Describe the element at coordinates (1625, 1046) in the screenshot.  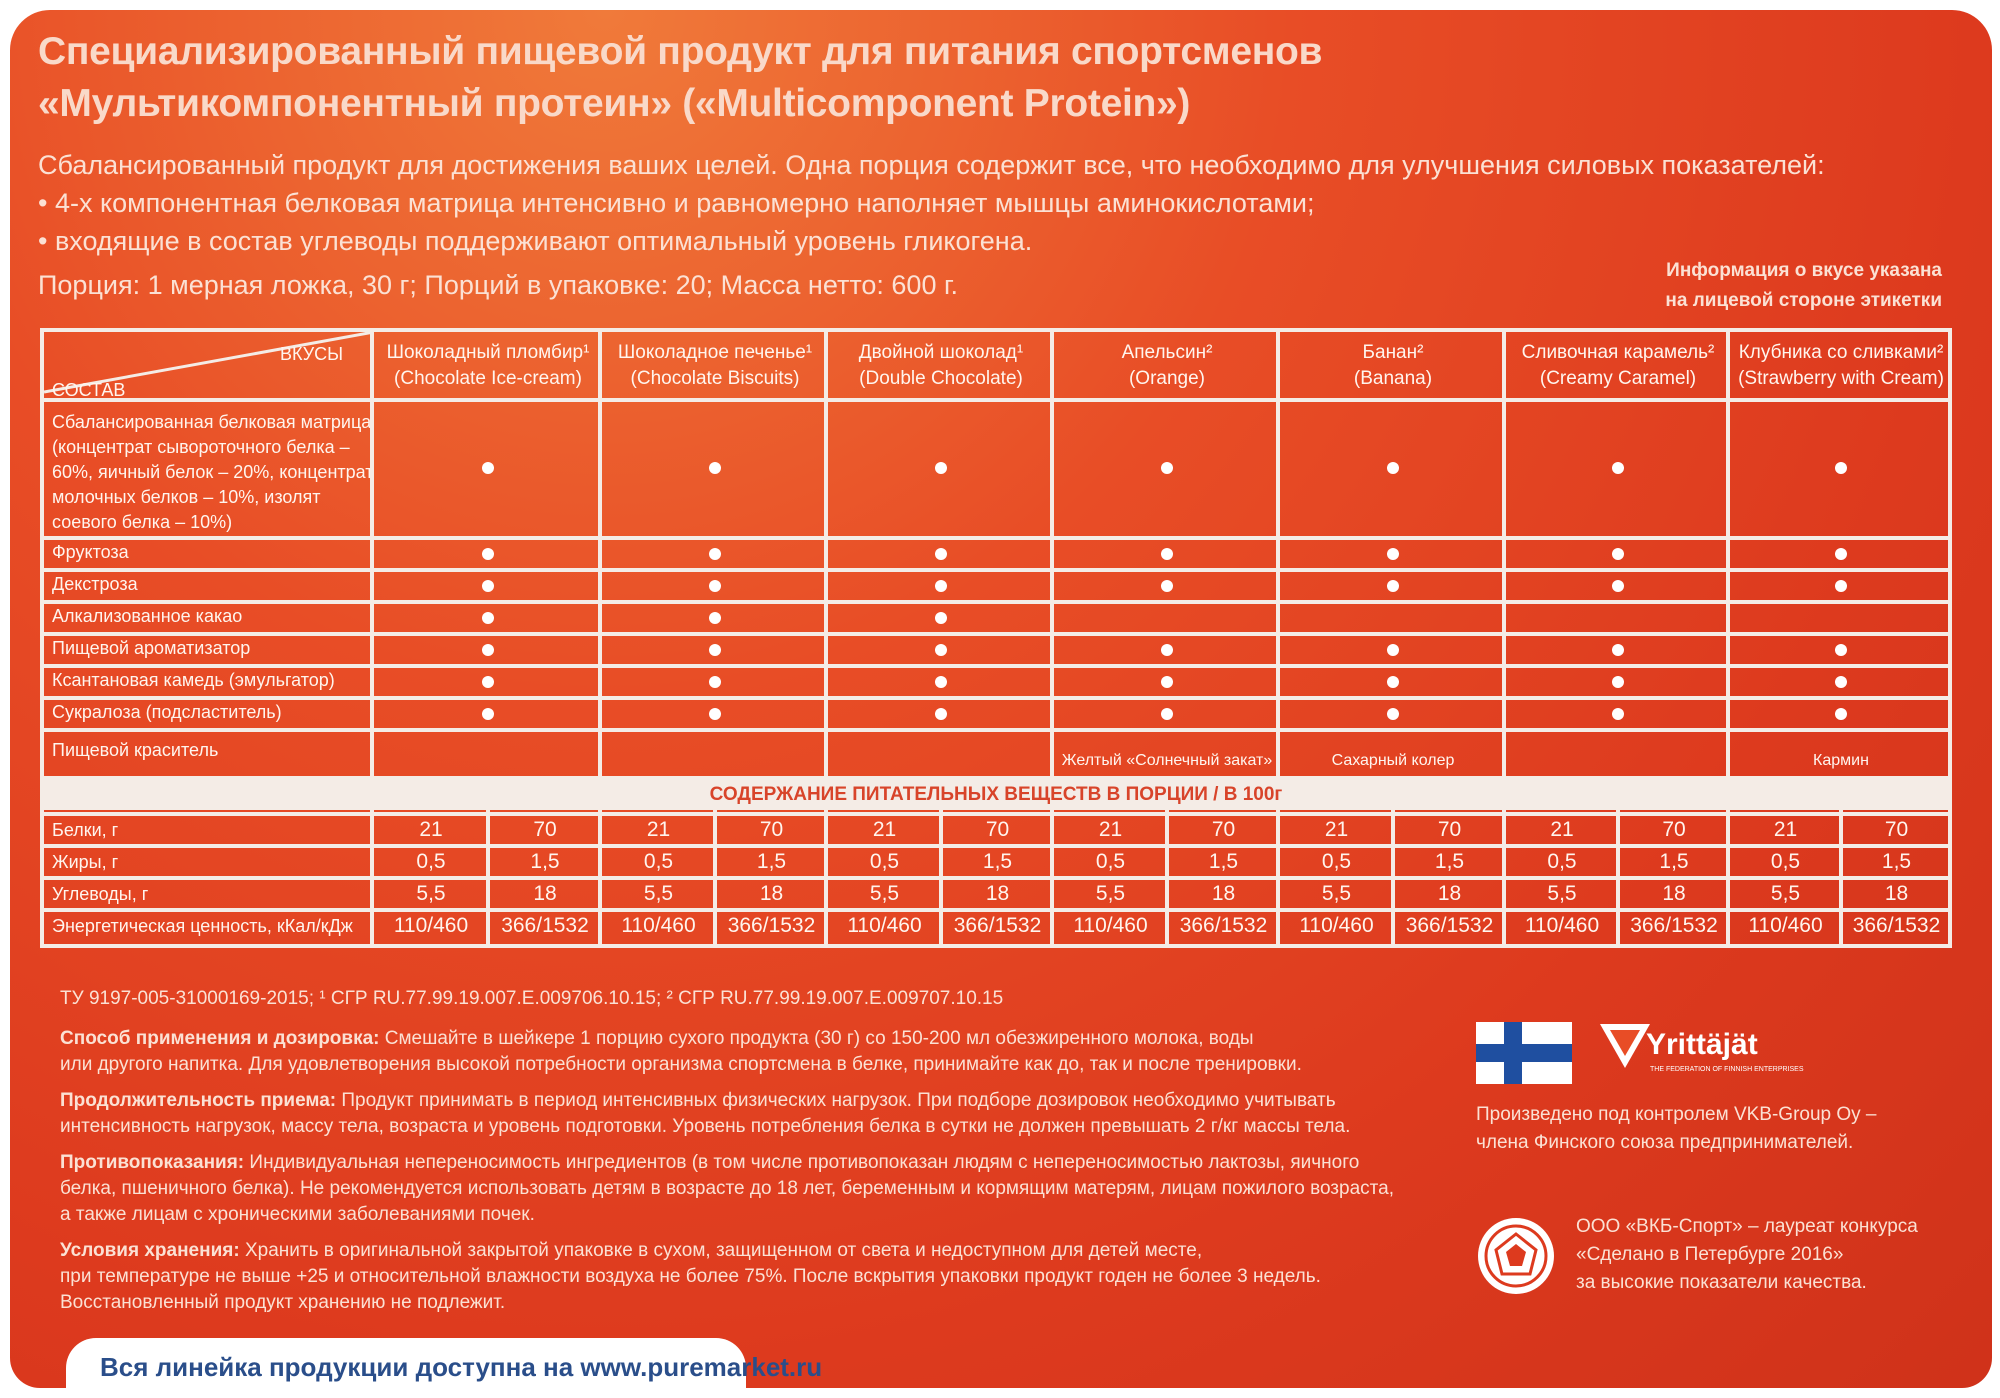
I see `yrittajat-logo-icon` at that location.